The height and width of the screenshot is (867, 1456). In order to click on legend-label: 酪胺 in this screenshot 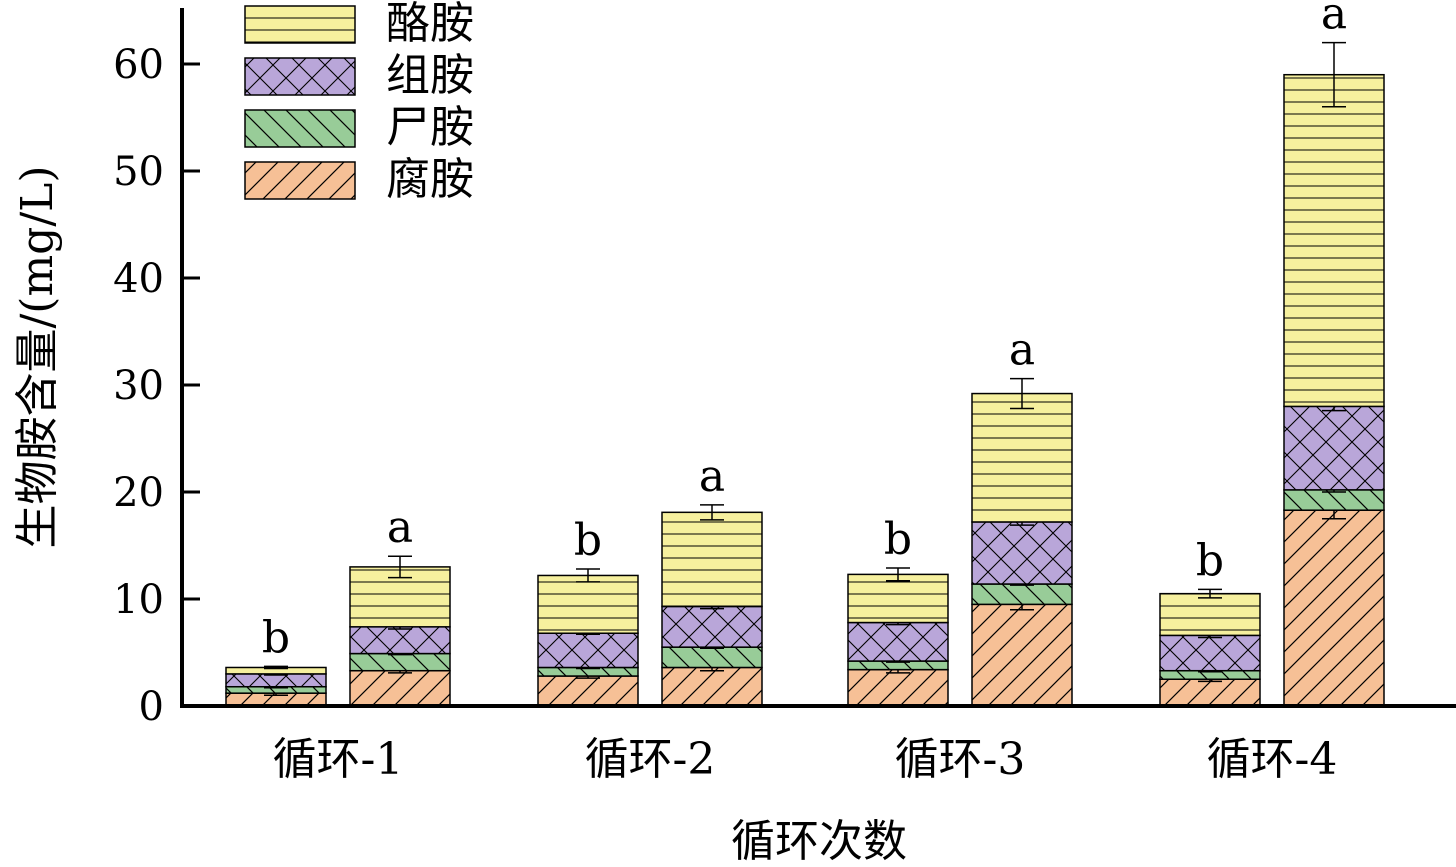, I will do `click(430, 24)`.